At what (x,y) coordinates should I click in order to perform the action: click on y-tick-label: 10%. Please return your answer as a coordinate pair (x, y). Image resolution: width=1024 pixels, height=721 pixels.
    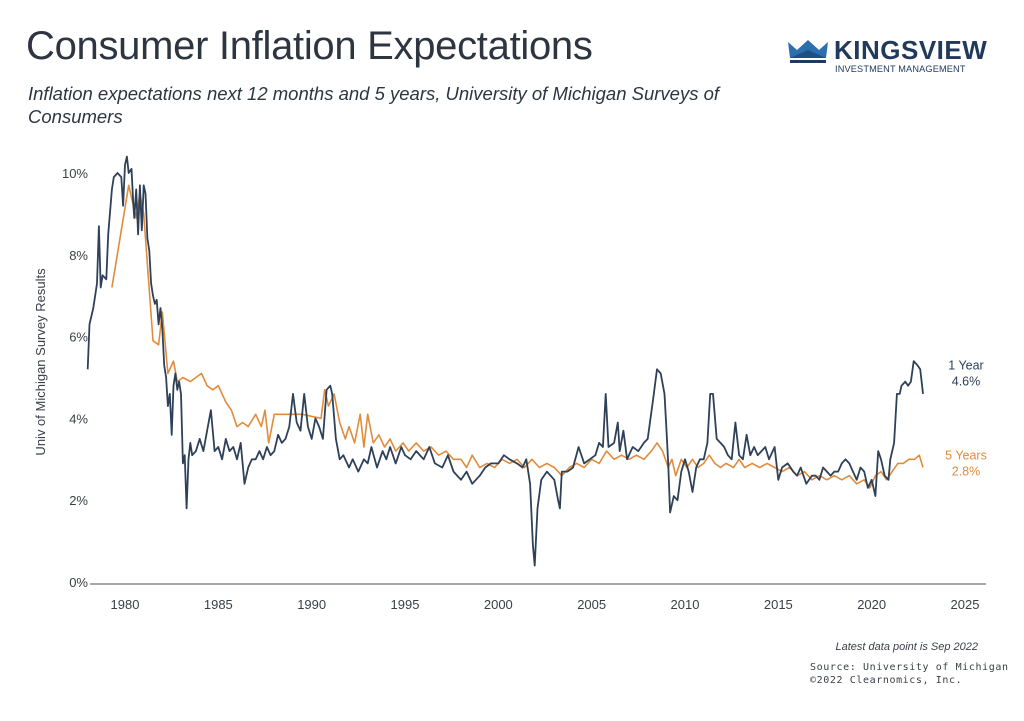
    Looking at the image, I should click on (75, 173).